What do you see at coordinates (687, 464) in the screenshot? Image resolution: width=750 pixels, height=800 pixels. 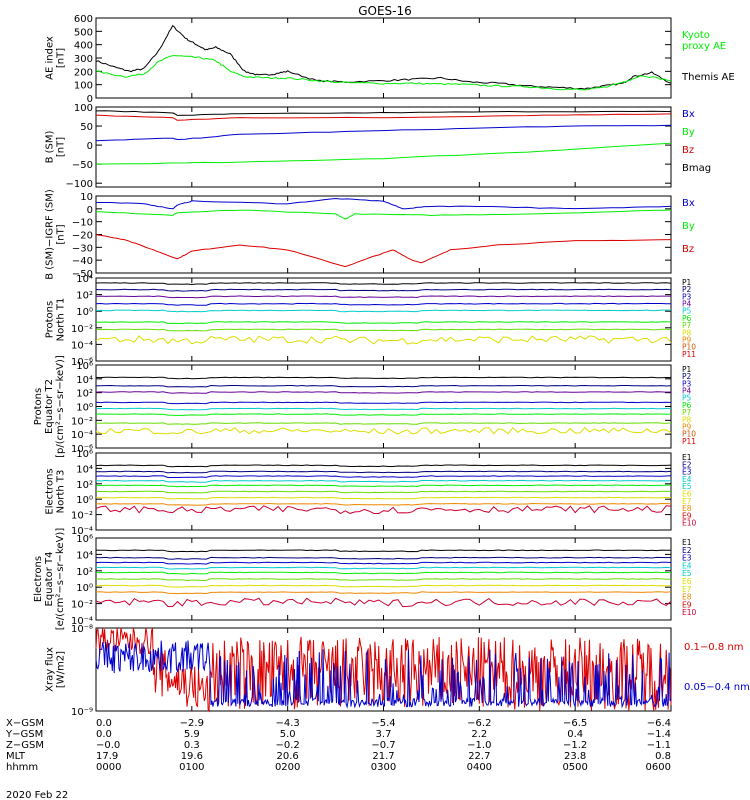 I see `legend-entry: E2` at bounding box center [687, 464].